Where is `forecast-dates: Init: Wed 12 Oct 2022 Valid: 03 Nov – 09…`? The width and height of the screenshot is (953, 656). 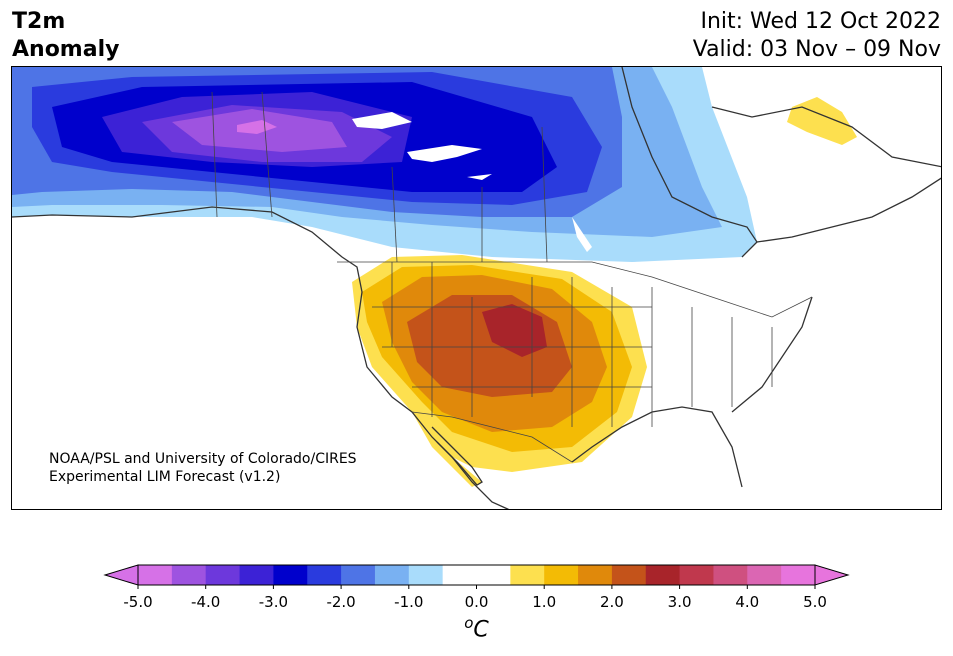 forecast-dates: Init: Wed 12 Oct 2022 Valid: 03 Nov – 09… is located at coordinates (817, 36).